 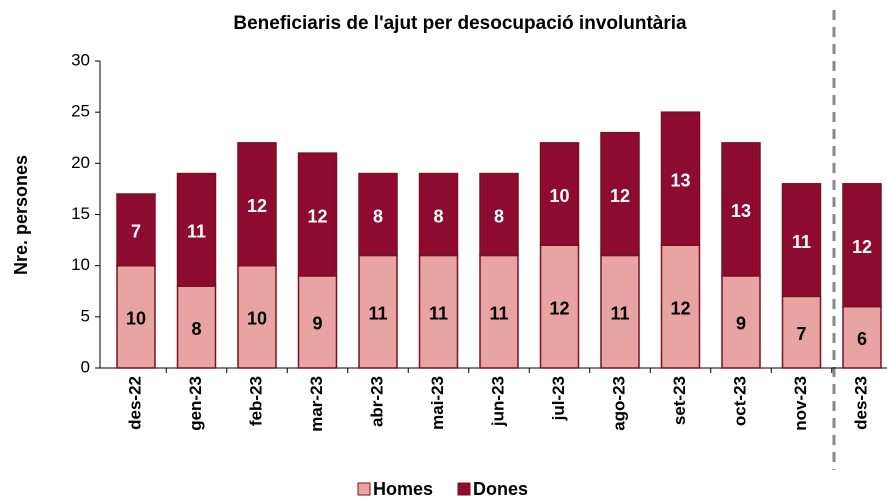 I want to click on x-tick-label: nov-23, so click(x=800, y=403).